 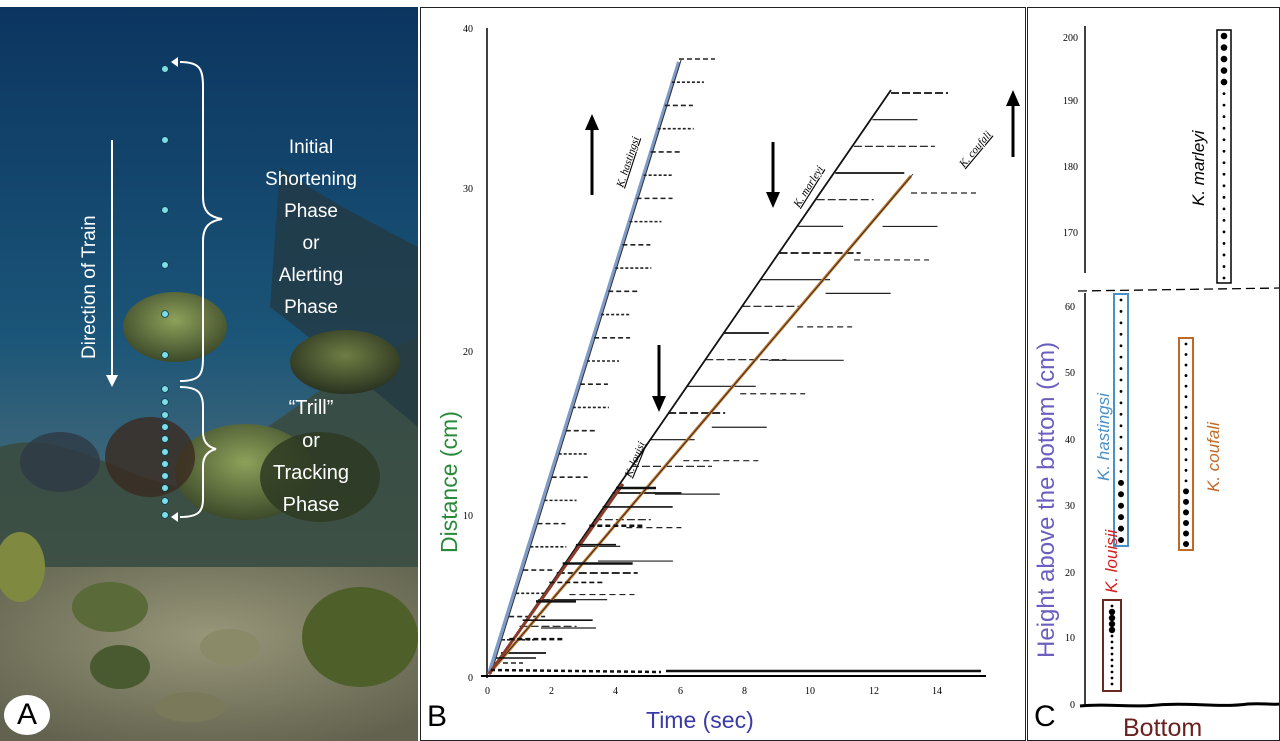 What do you see at coordinates (680, 691) in the screenshot?
I see `x-tick-label: 6` at bounding box center [680, 691].